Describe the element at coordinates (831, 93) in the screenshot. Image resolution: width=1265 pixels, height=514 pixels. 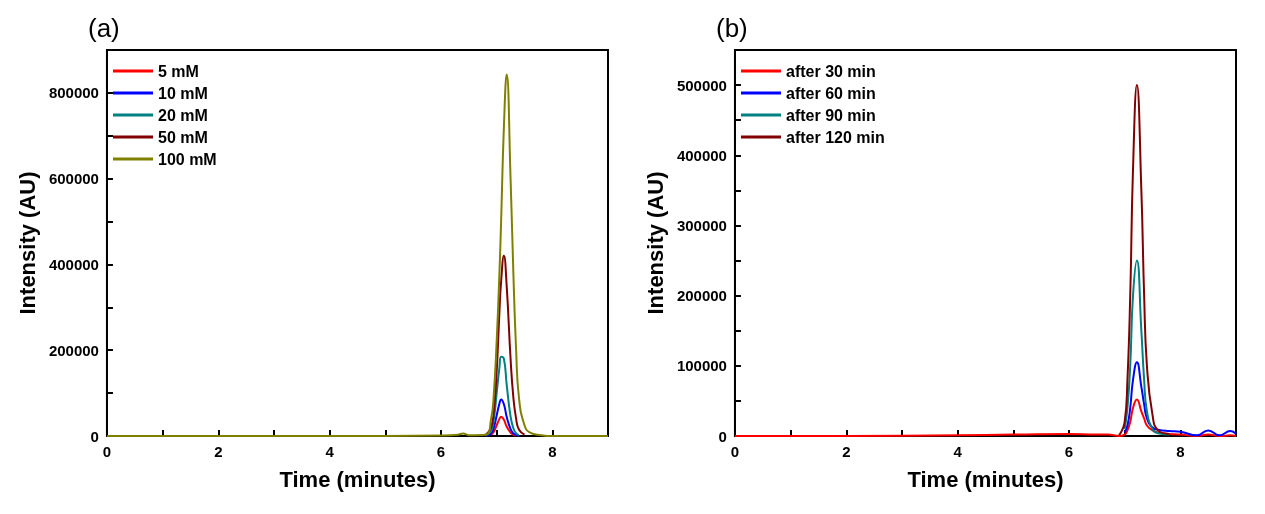
I see `legend-label: after 60 min` at that location.